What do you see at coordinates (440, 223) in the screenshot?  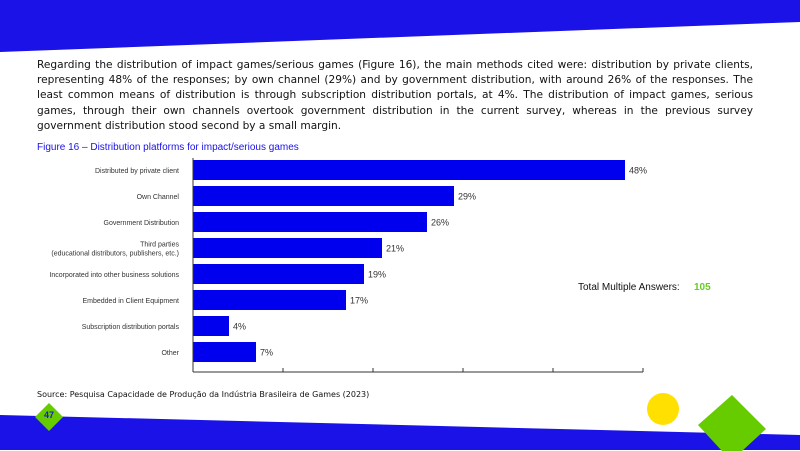 I see `bar-value-label: 26%` at bounding box center [440, 223].